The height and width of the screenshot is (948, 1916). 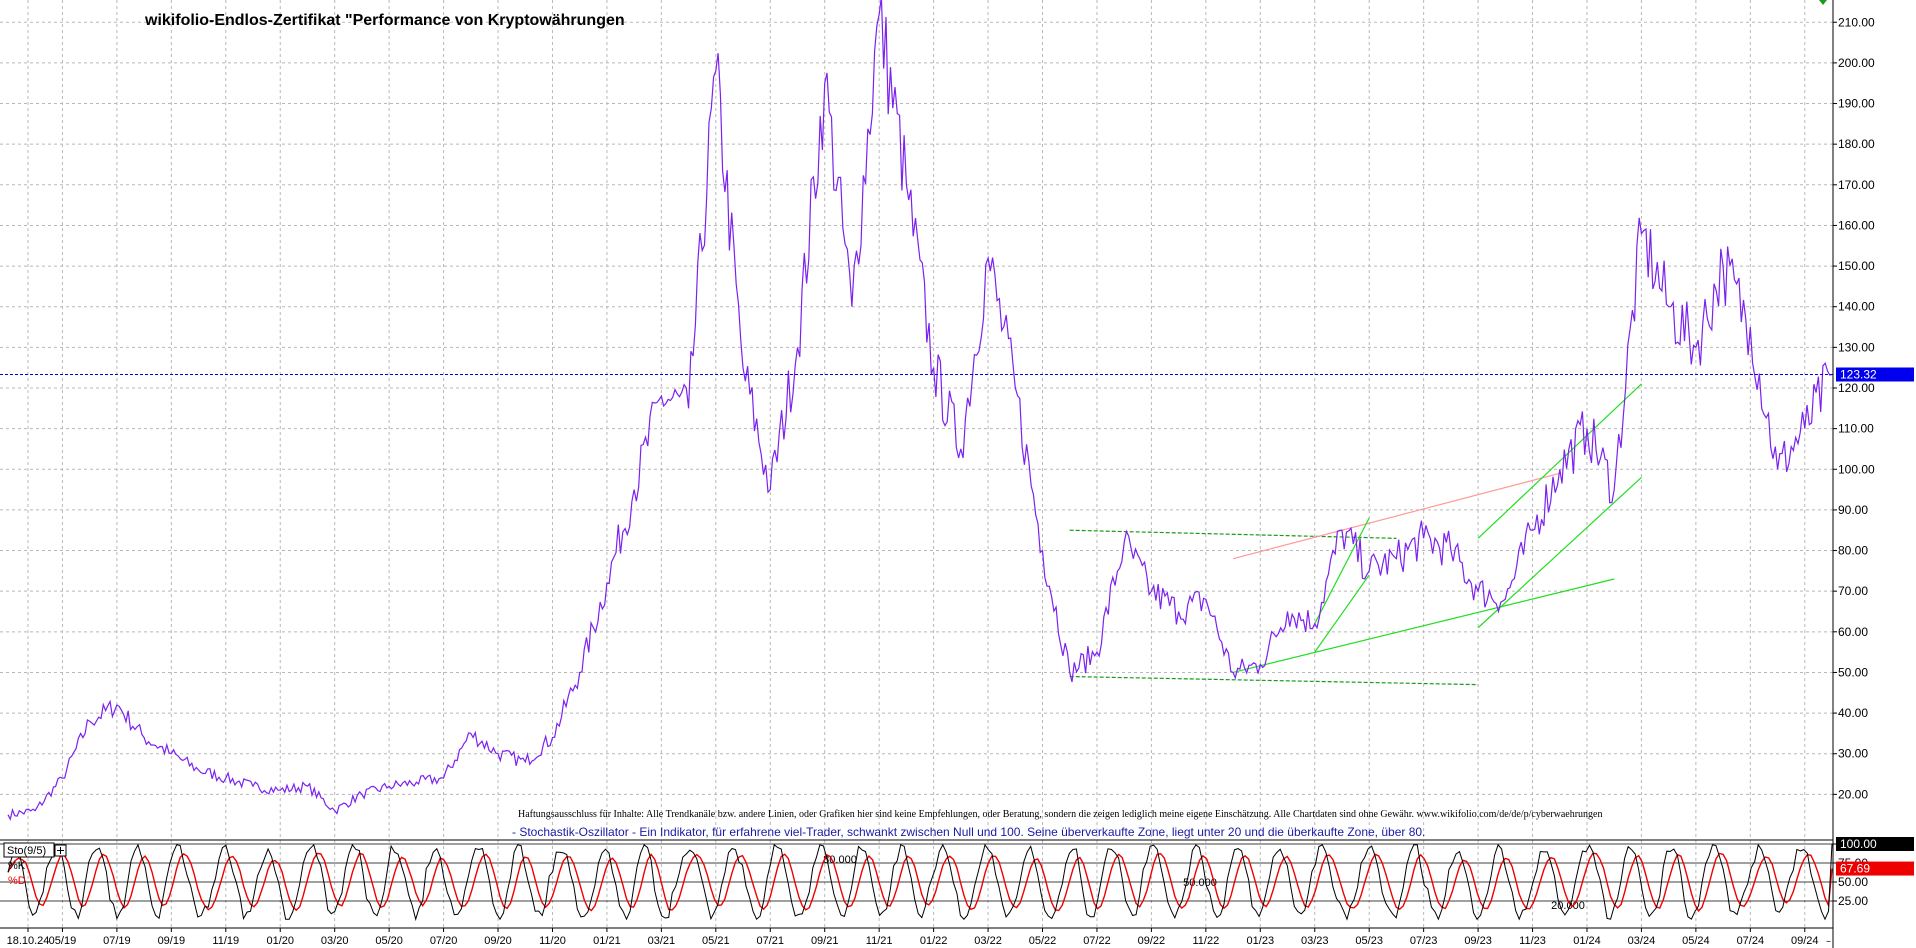 I want to click on y-tick-label: 160.00, so click(x=1856, y=225).